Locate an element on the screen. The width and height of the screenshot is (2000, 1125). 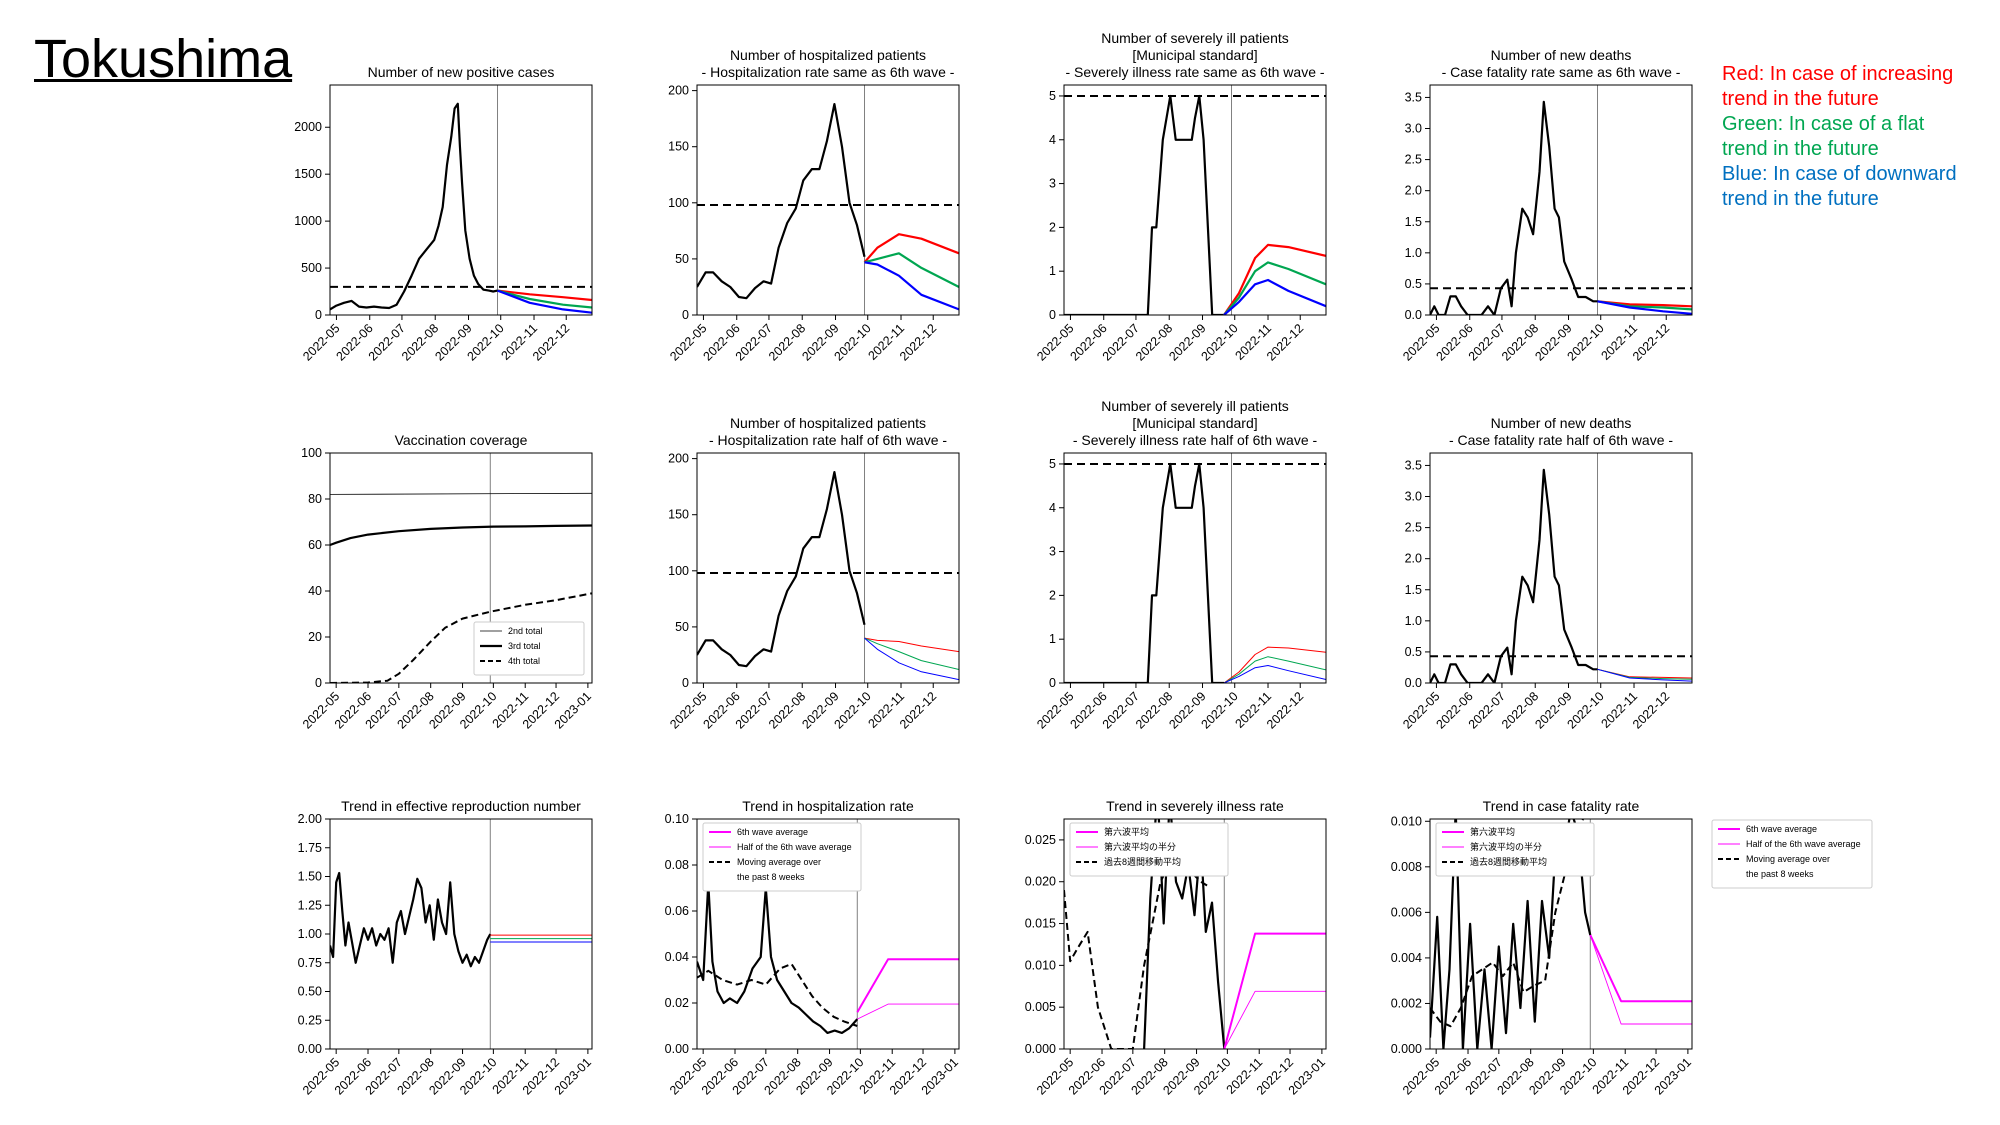
page-title: Tokushima is located at coordinates (163, 59).